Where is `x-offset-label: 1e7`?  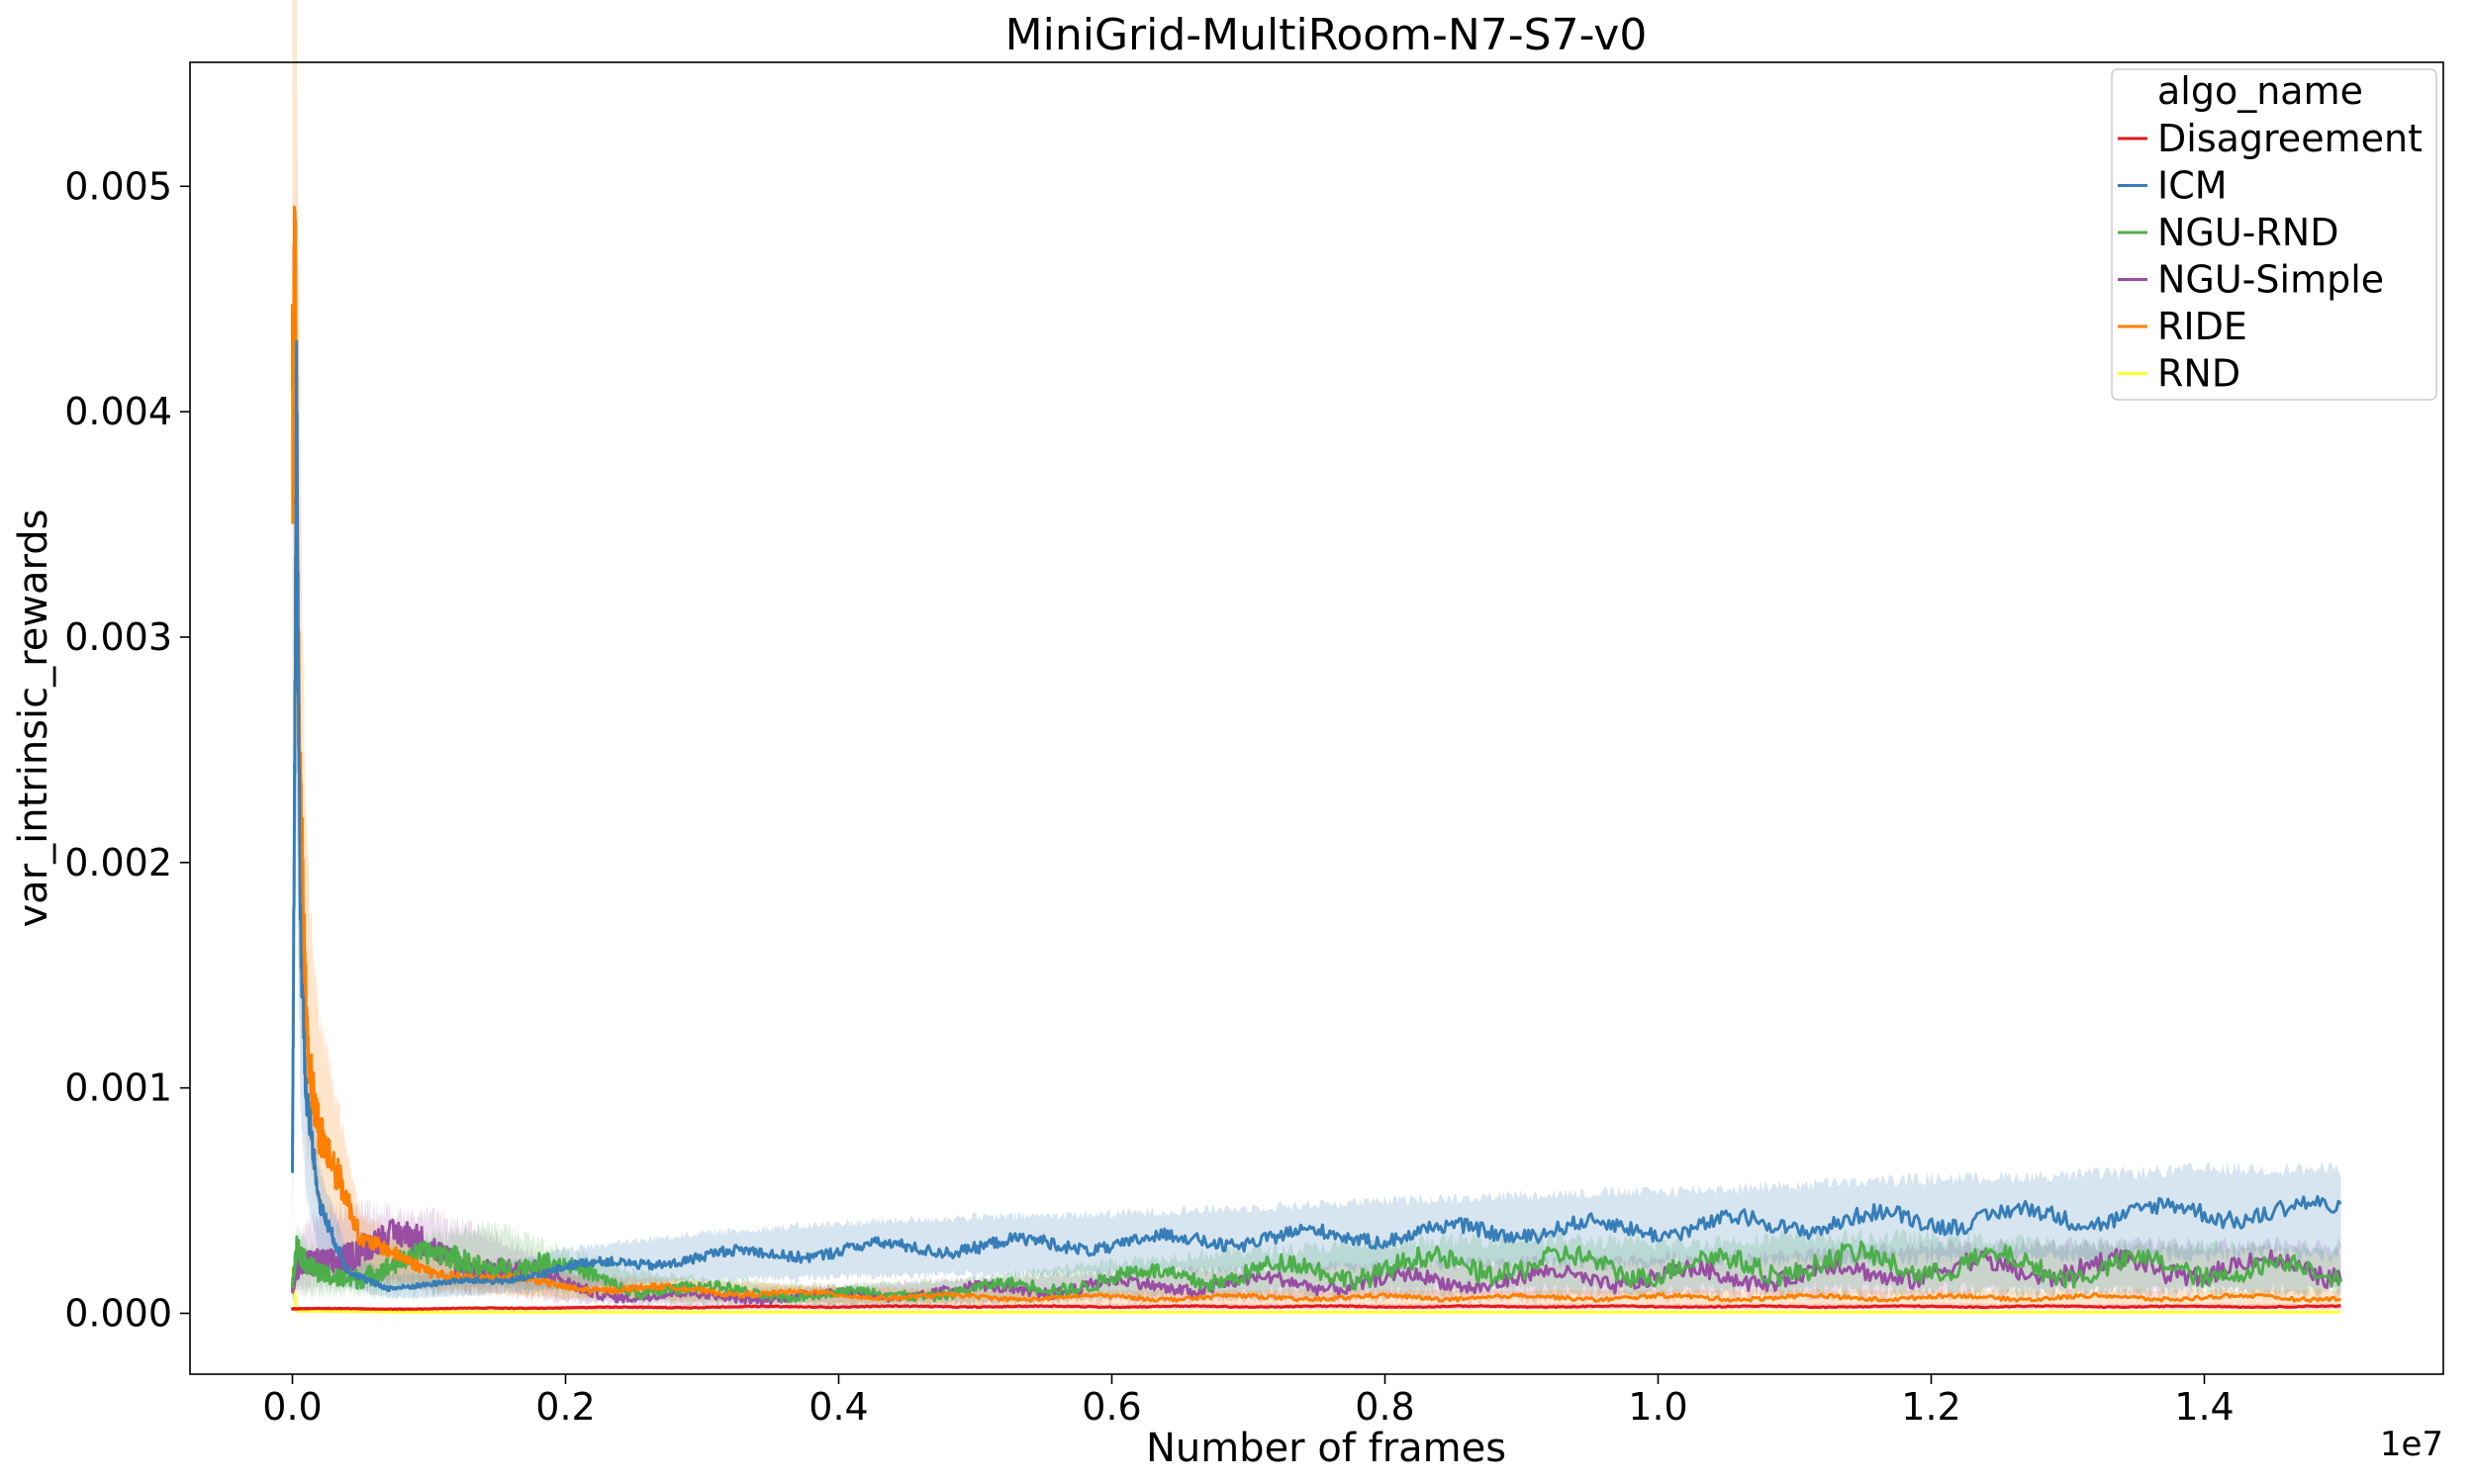
x-offset-label: 1e7 is located at coordinates (2411, 1444).